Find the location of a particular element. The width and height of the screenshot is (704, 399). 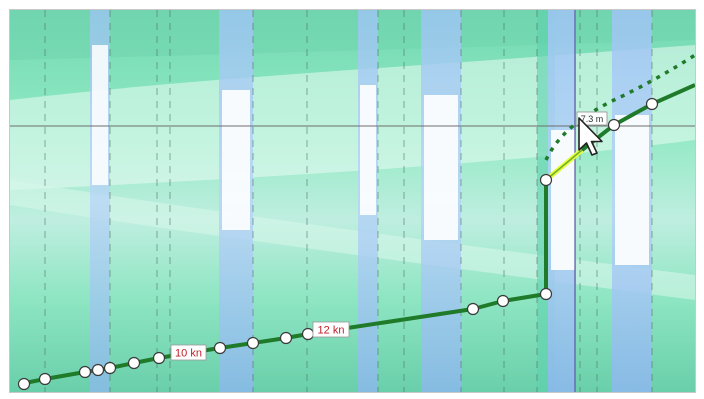

route-highlight-edge is located at coordinates (564, 165).